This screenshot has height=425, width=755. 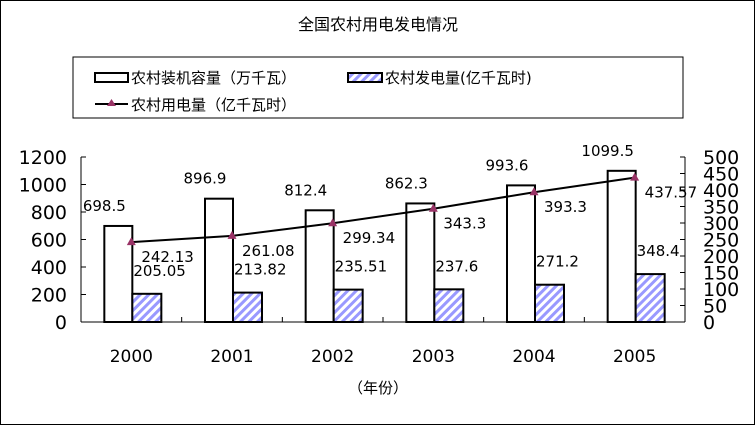 What do you see at coordinates (49, 268) in the screenshot?
I see `left-axis-tick-label: 400` at bounding box center [49, 268].